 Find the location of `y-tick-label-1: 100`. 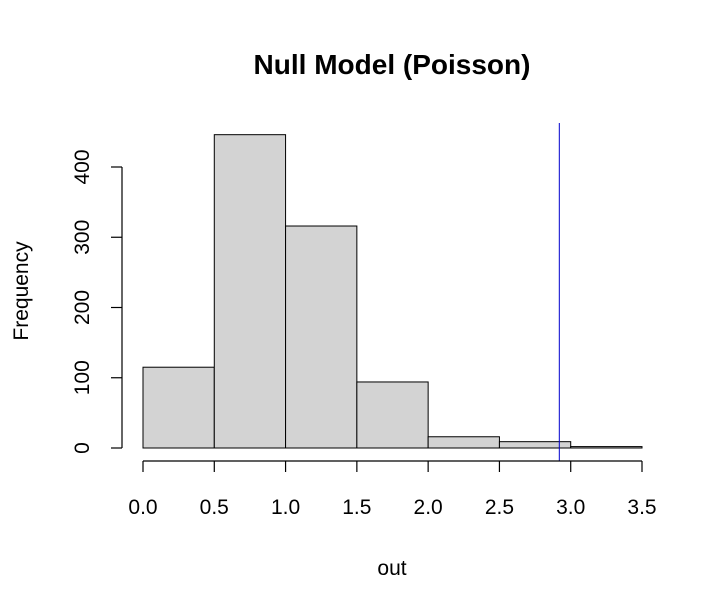

y-tick-label-1: 100 is located at coordinates (82, 377).